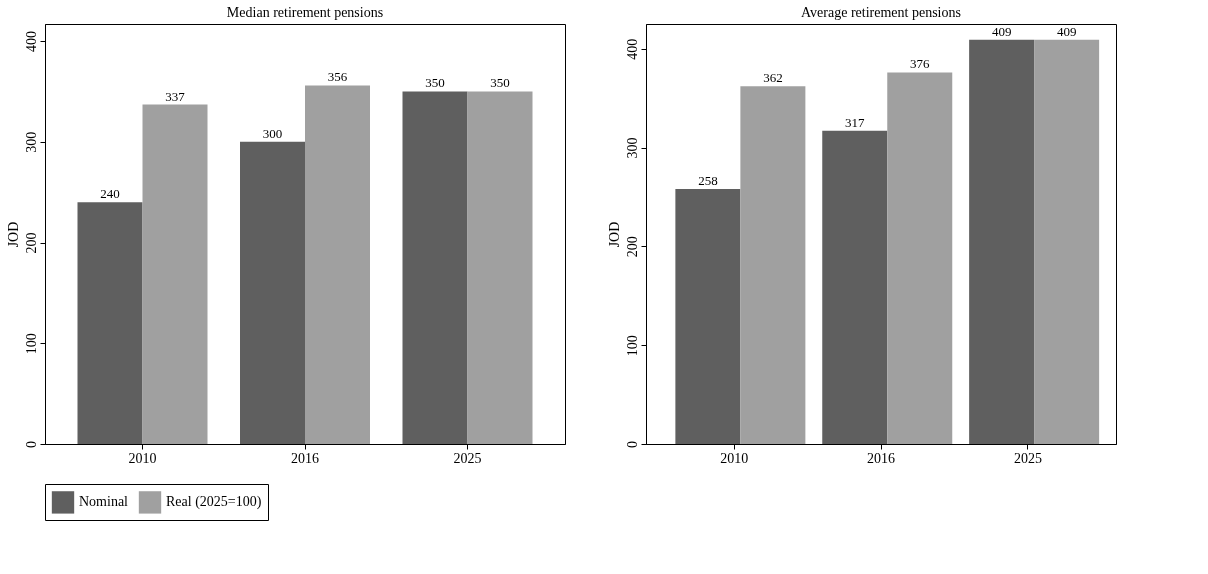  Describe the element at coordinates (708, 181) in the screenshot. I see `data-label: 258` at that location.